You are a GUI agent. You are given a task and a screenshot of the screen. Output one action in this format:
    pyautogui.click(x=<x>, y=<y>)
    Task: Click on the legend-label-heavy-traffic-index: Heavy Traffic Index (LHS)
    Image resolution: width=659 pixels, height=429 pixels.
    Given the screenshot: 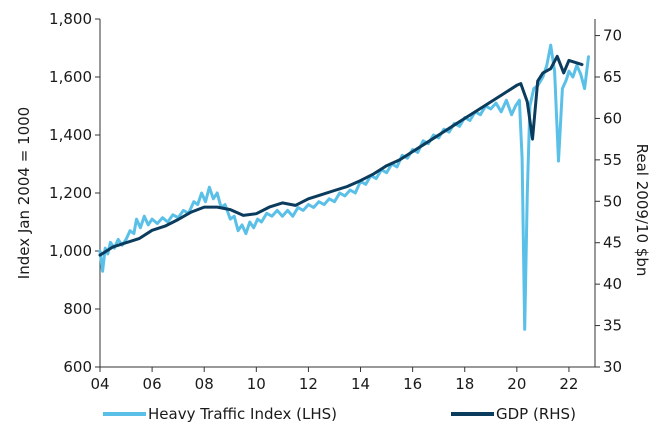 What is the action you would take?
    pyautogui.click(x=242, y=414)
    